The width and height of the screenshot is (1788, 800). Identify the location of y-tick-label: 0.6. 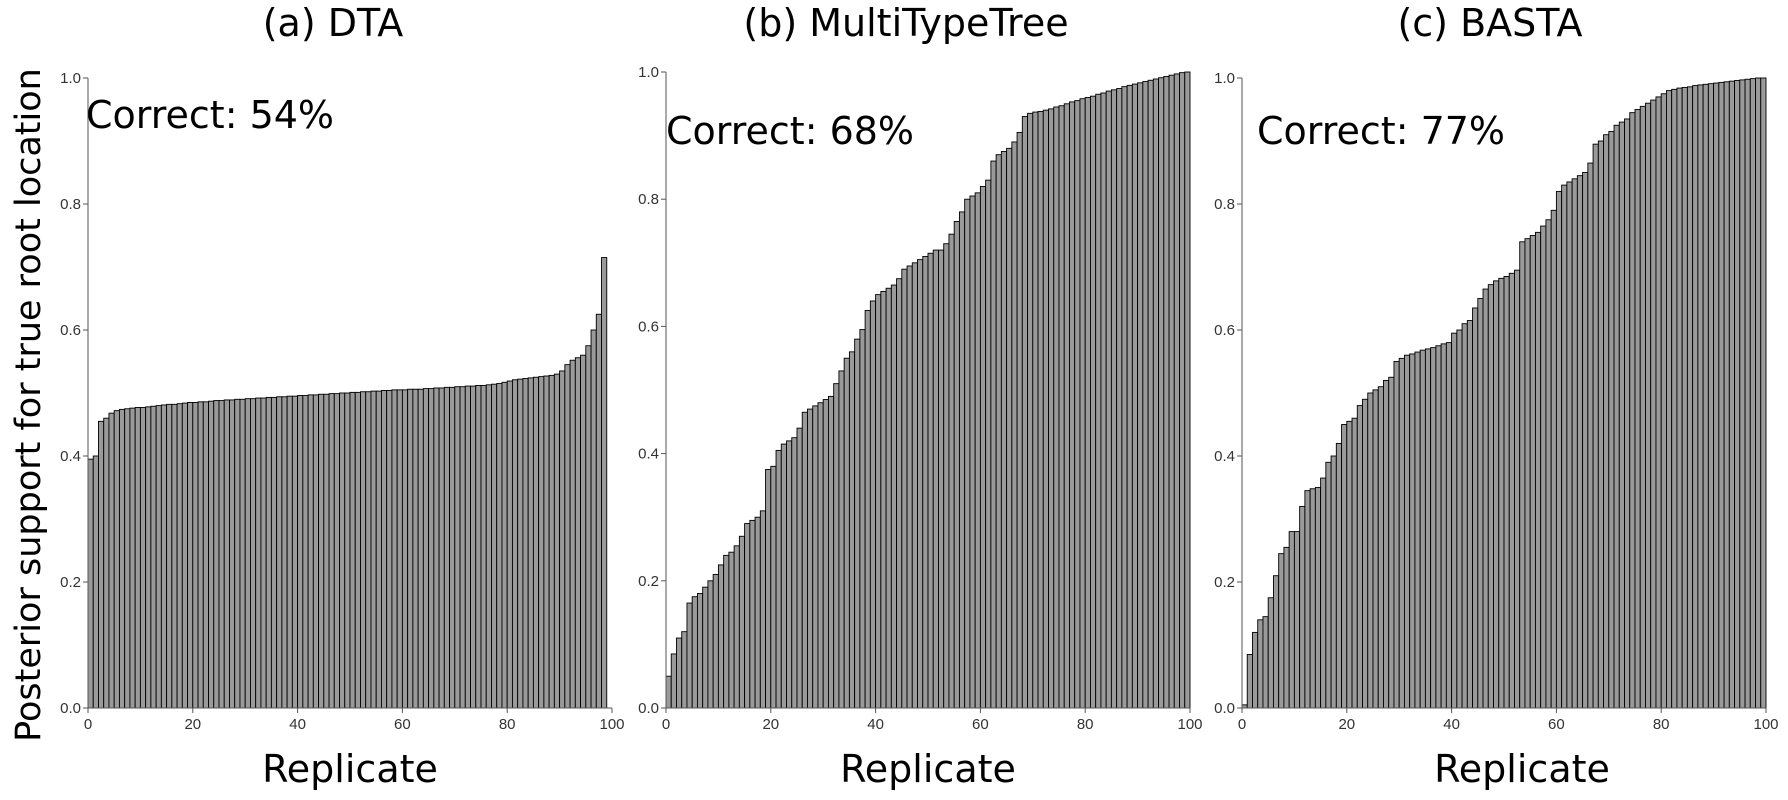
(648, 326).